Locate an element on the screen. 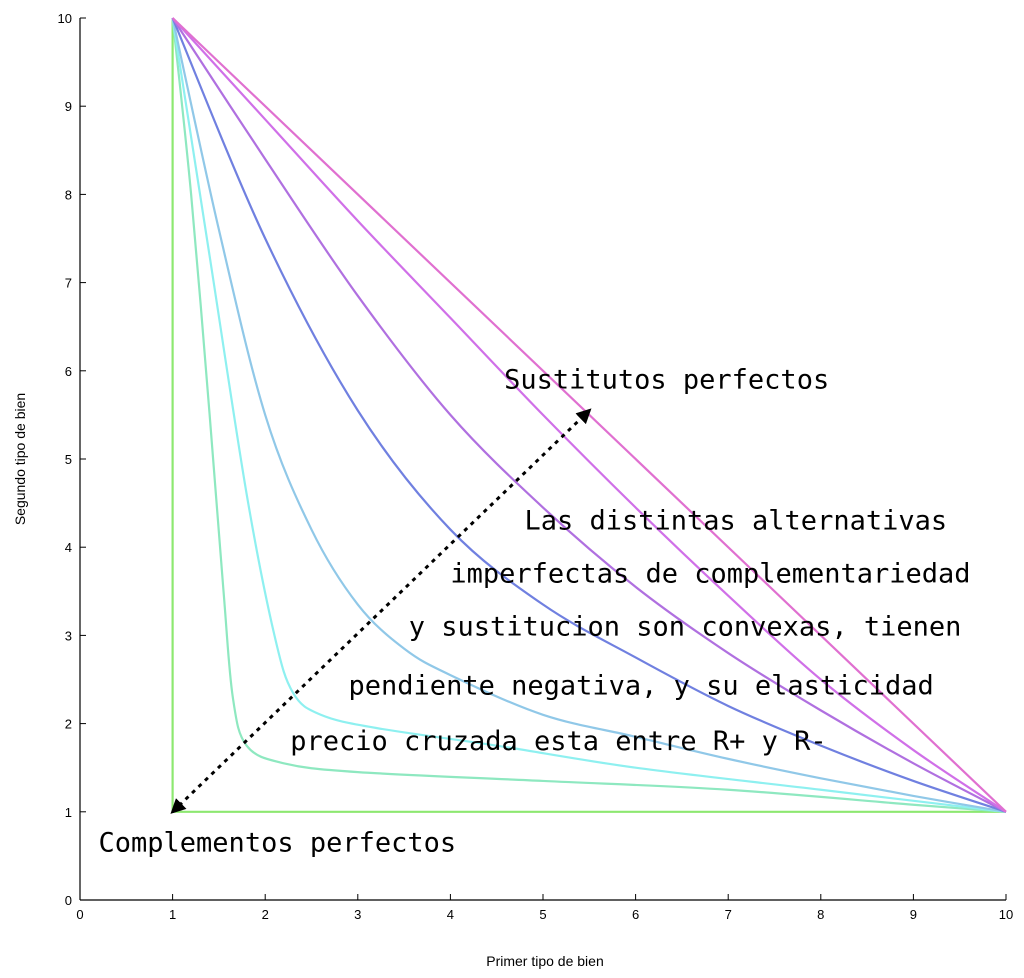 Image resolution: width=1024 pixels, height=978 pixels. y-tick-label-7: 7 is located at coordinates (68, 283).